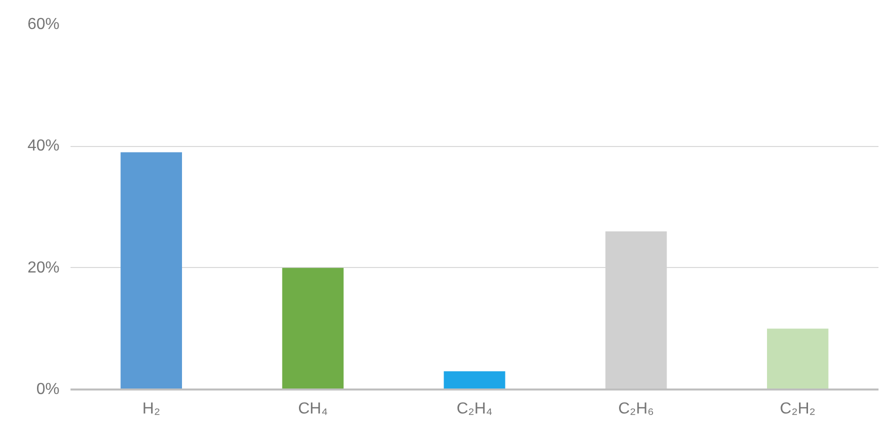 The height and width of the screenshot is (429, 888). What do you see at coordinates (474, 409) in the screenshot?
I see `x-tick-label: C₂H₄` at bounding box center [474, 409].